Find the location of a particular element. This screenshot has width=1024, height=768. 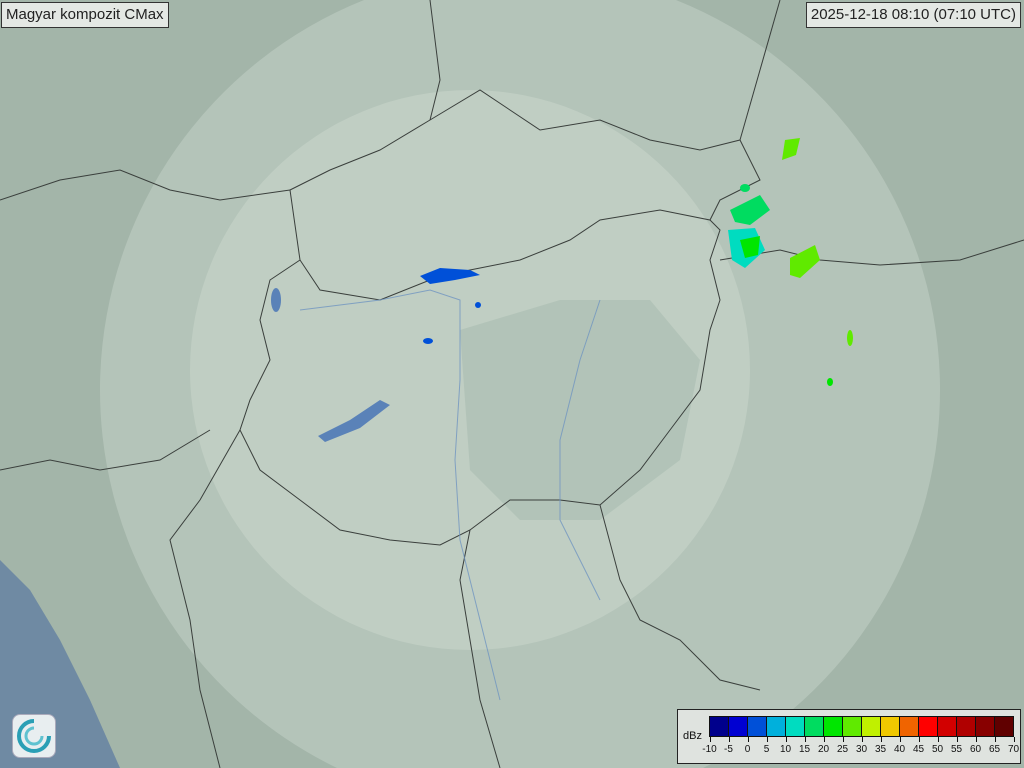

radar-swirl-logo-icon is located at coordinates (34, 736).